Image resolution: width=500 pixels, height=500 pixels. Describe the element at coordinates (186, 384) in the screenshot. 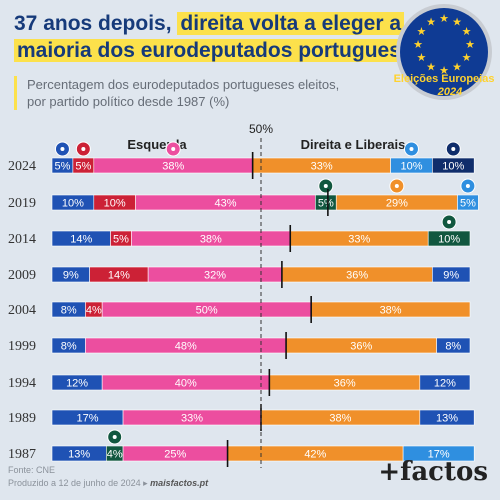

I see `segment-value-label: 40%` at that location.